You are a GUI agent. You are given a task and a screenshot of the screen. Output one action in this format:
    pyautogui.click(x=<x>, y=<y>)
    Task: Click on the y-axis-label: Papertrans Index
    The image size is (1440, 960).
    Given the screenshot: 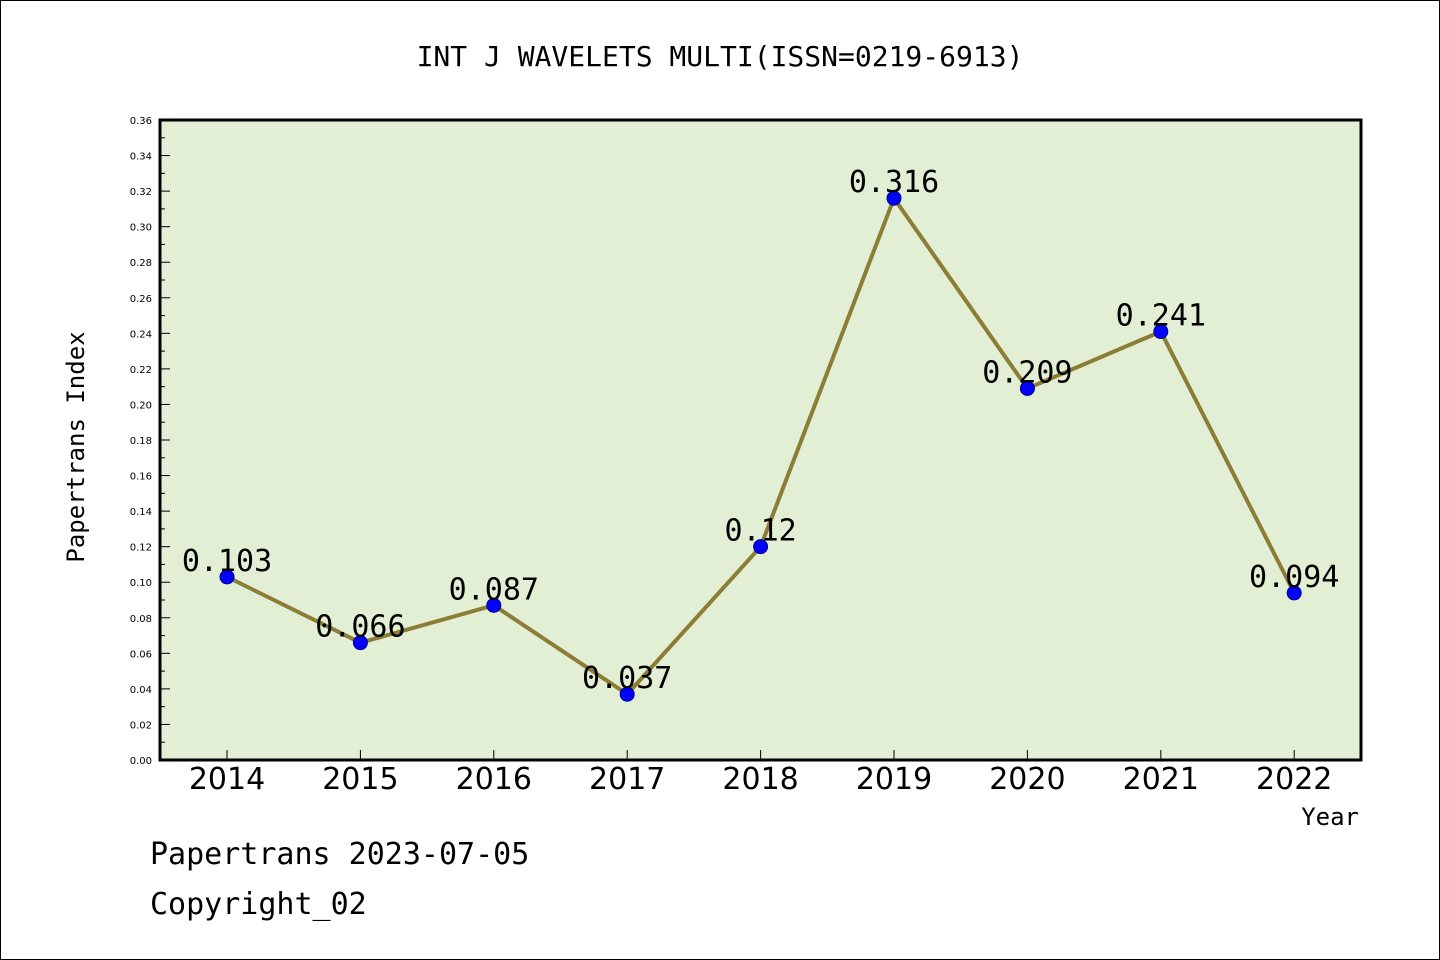 What is the action you would take?
    pyautogui.click(x=76, y=446)
    